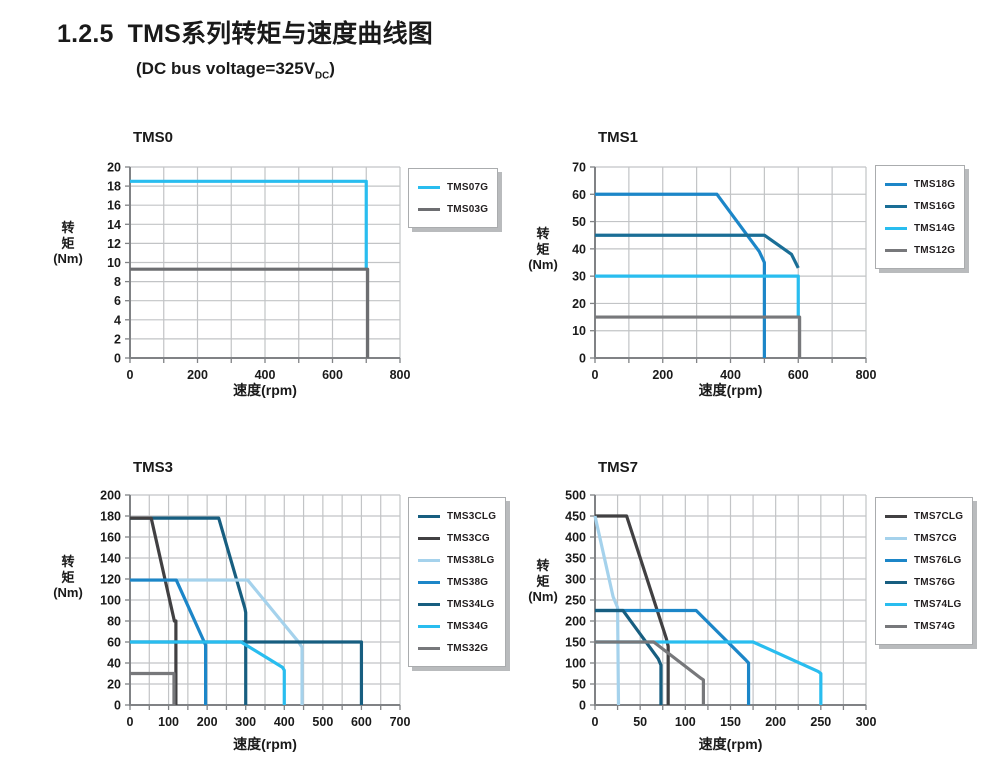 The height and width of the screenshot is (779, 1006). I want to click on series-TMS74LG, so click(709, 672).